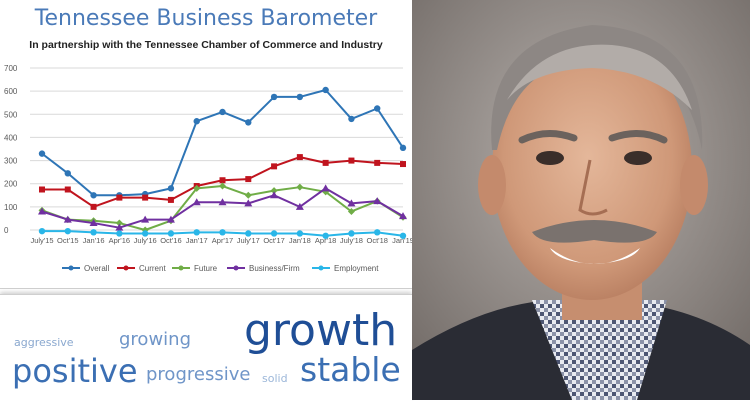 The width and height of the screenshot is (750, 401). I want to click on legend-label: Overall, so click(97, 268).